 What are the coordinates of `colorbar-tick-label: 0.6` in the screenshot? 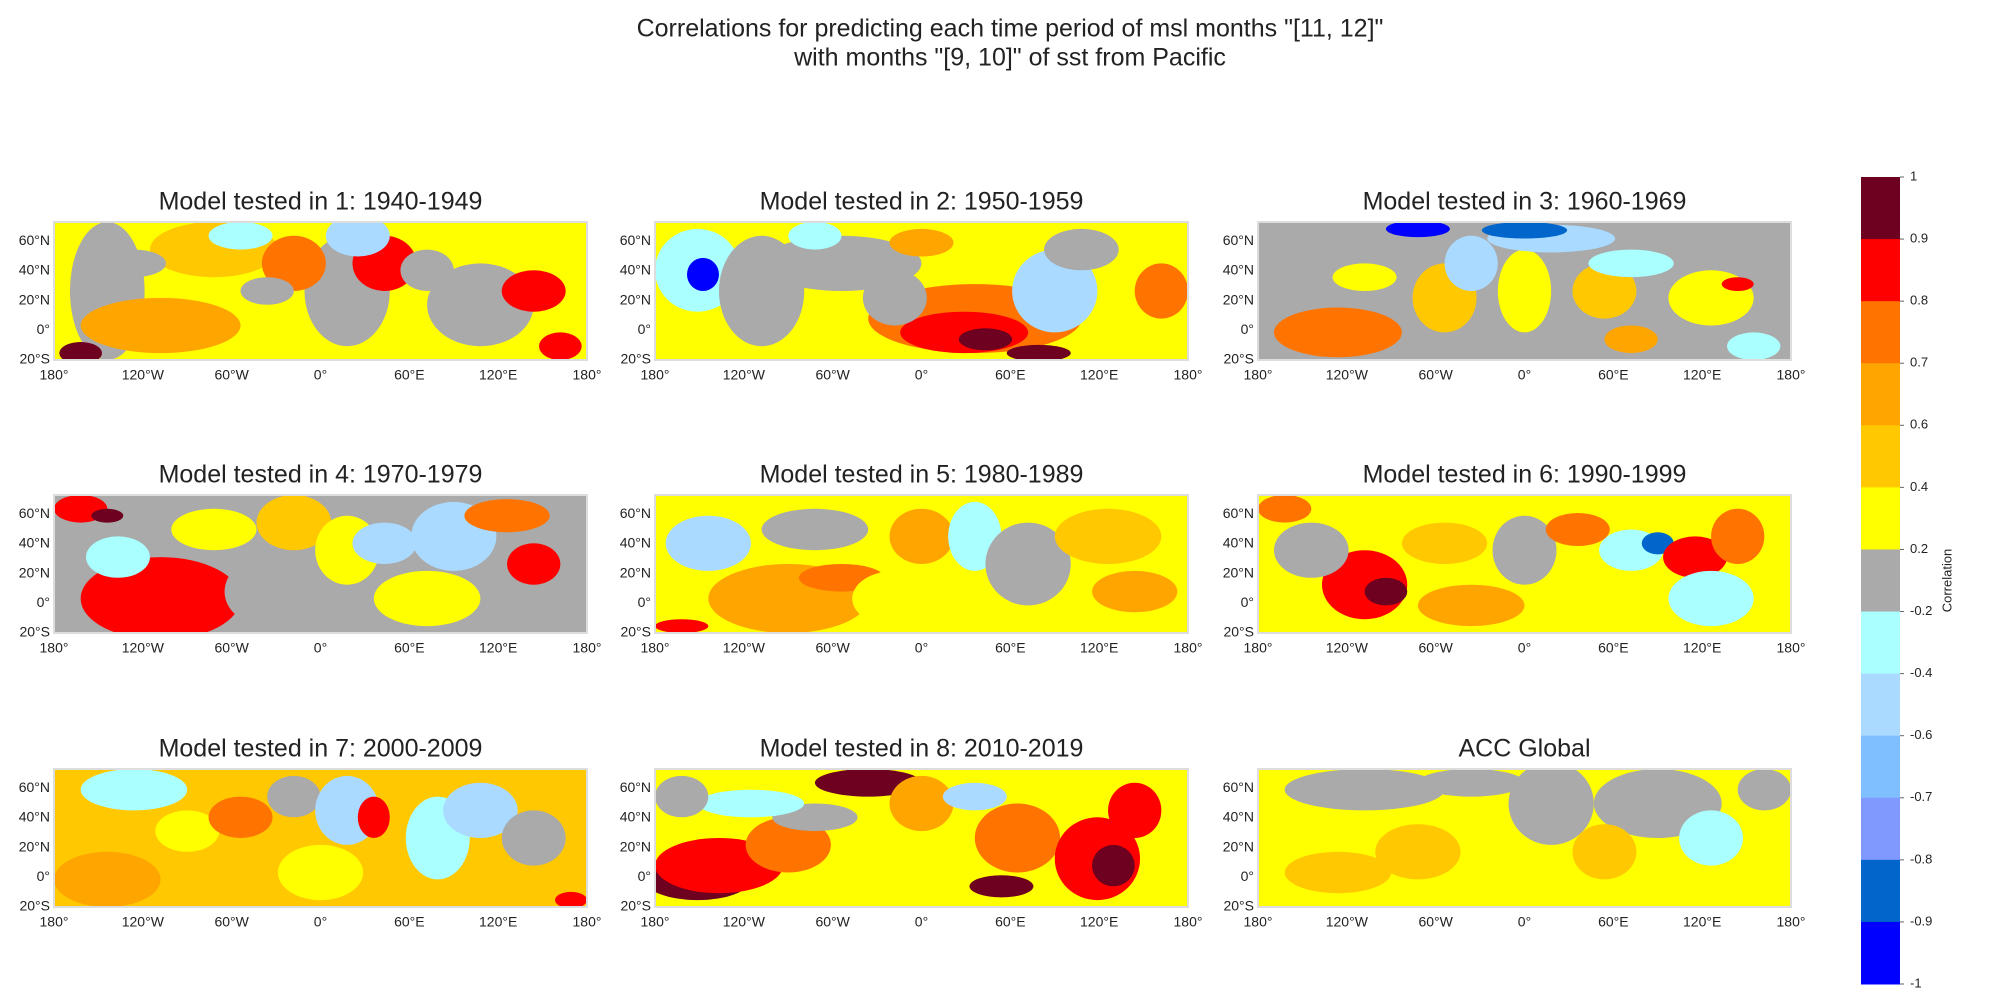 It's located at (1919, 424).